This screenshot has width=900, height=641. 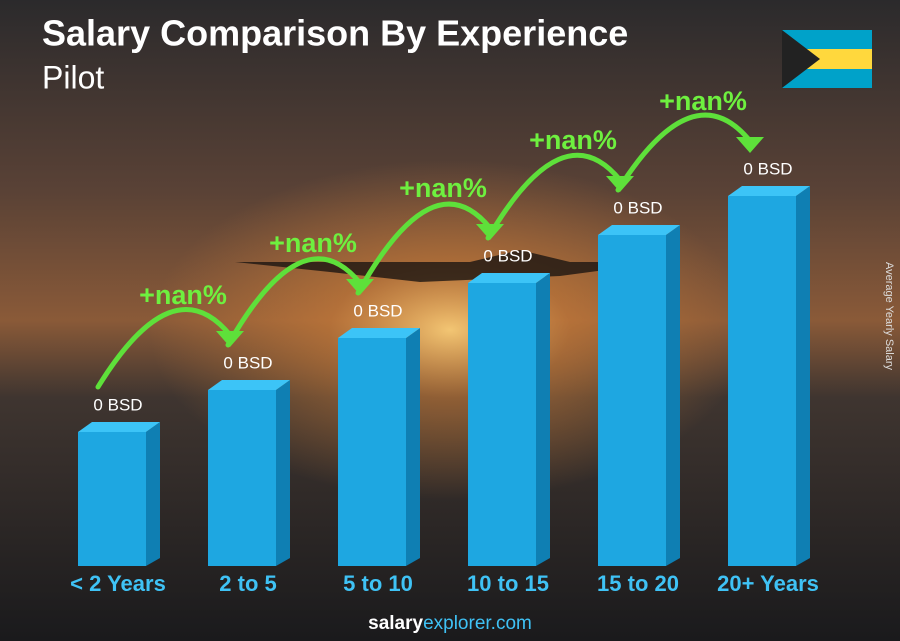 I want to click on y-axis-label: Average Yearly Salary, so click(x=889, y=316).